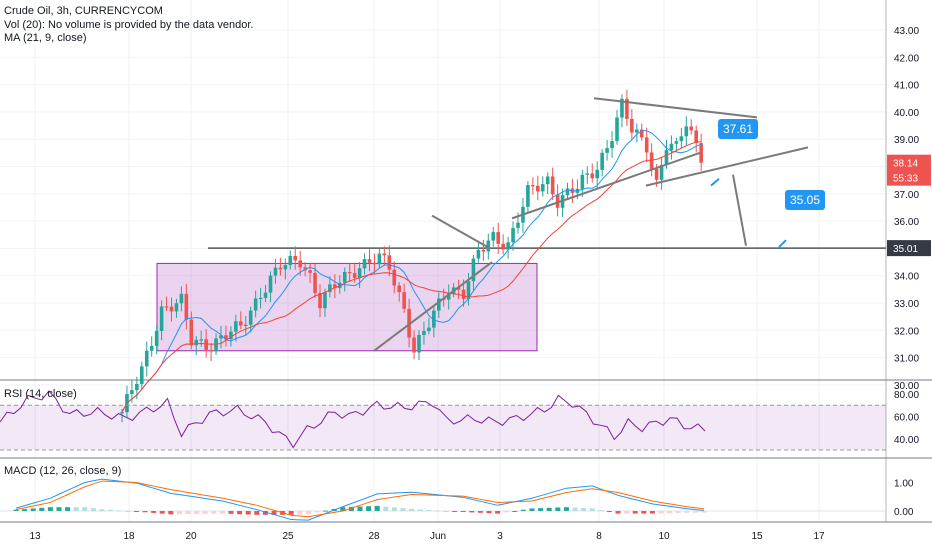  What do you see at coordinates (35, 536) in the screenshot?
I see `time-tick-label: 13` at bounding box center [35, 536].